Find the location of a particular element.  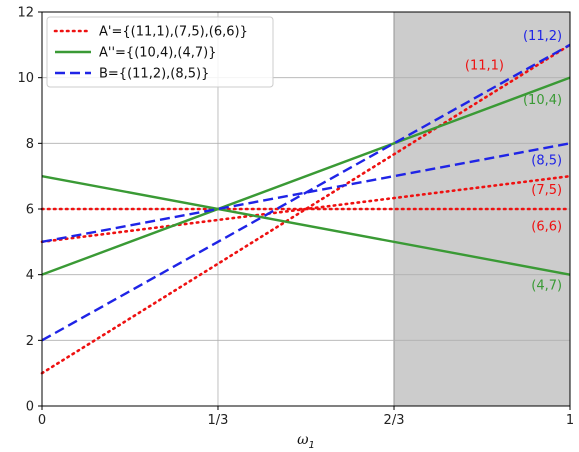

x-tick-label: 0 is located at coordinates (42, 420).